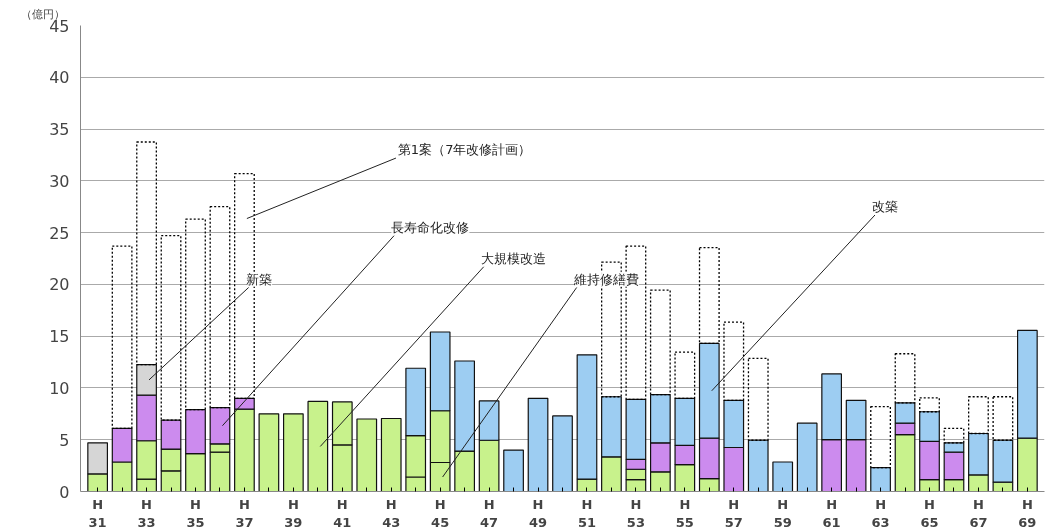 The height and width of the screenshot is (532, 1054). What do you see at coordinates (293, 513) in the screenshot?
I see `x-tick-label: H 39` at bounding box center [293, 513].